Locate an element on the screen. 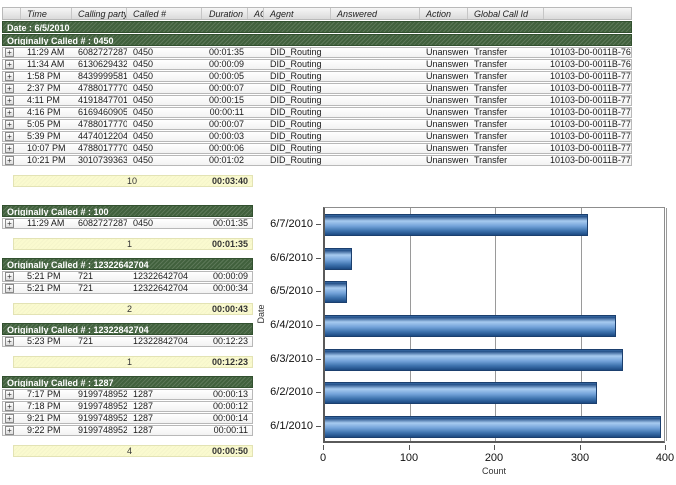 This screenshot has width=676, height=485. group-call-count: 10 is located at coordinates (132, 181).